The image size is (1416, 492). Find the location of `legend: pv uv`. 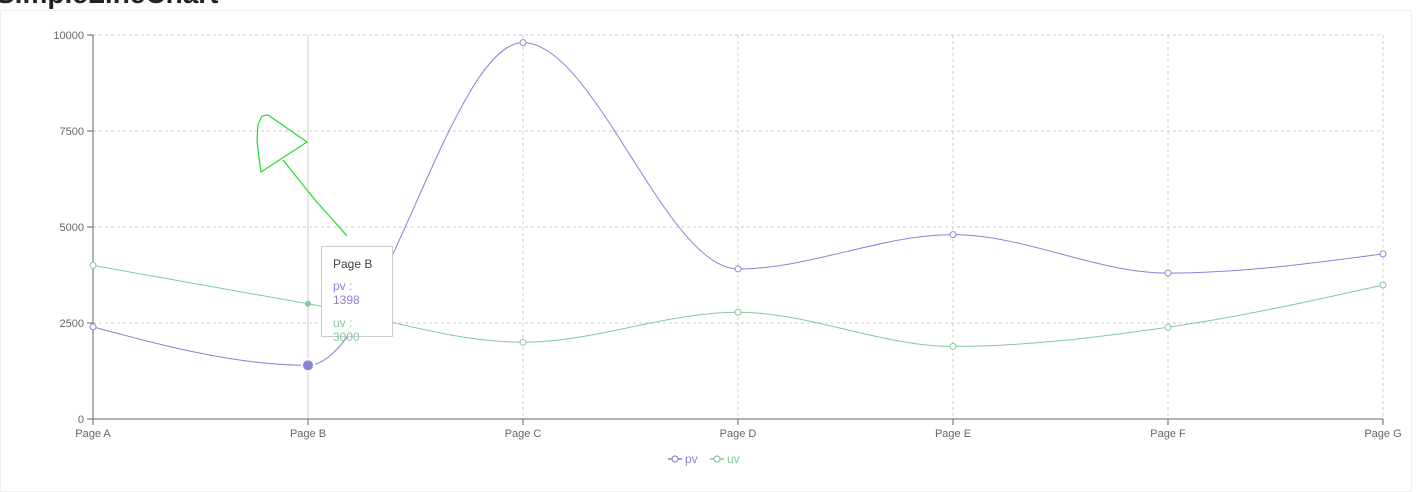

legend: pv uv is located at coordinates (704, 459).